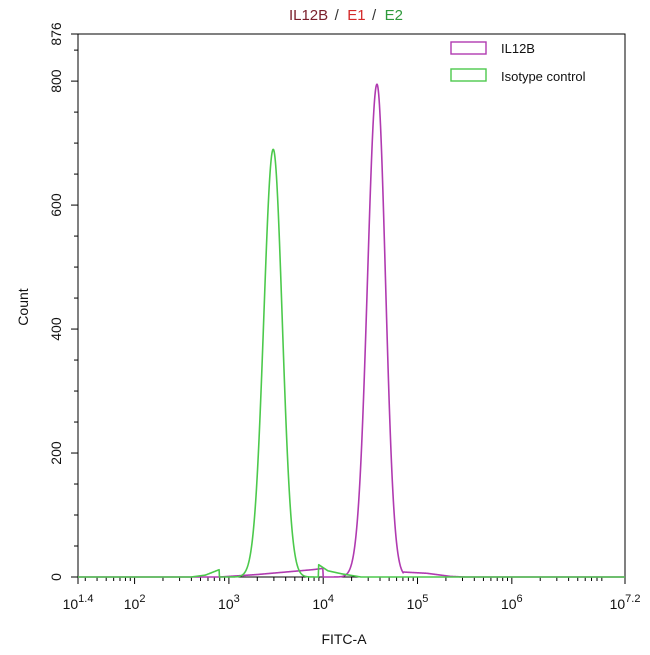 This screenshot has height=655, width=650. What do you see at coordinates (56, 34) in the screenshot?
I see `y-tick-label: 876` at bounding box center [56, 34].